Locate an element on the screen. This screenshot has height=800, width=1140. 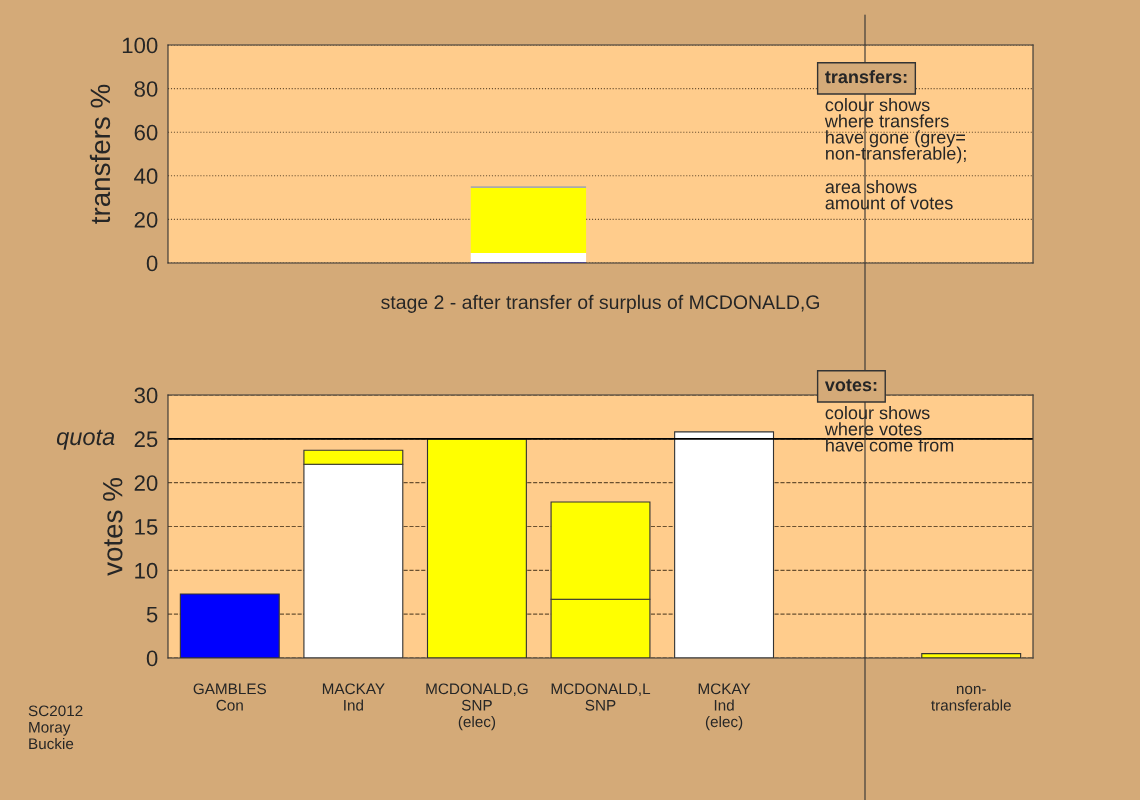
text: votes: is located at coordinates (850, 385).